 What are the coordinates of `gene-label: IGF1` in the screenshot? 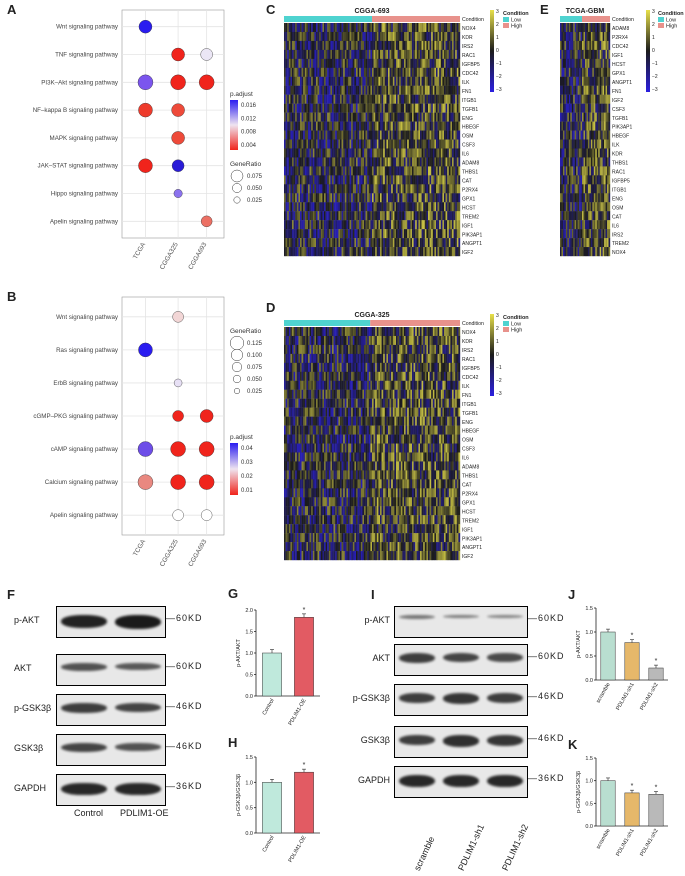 It's located at (467, 530).